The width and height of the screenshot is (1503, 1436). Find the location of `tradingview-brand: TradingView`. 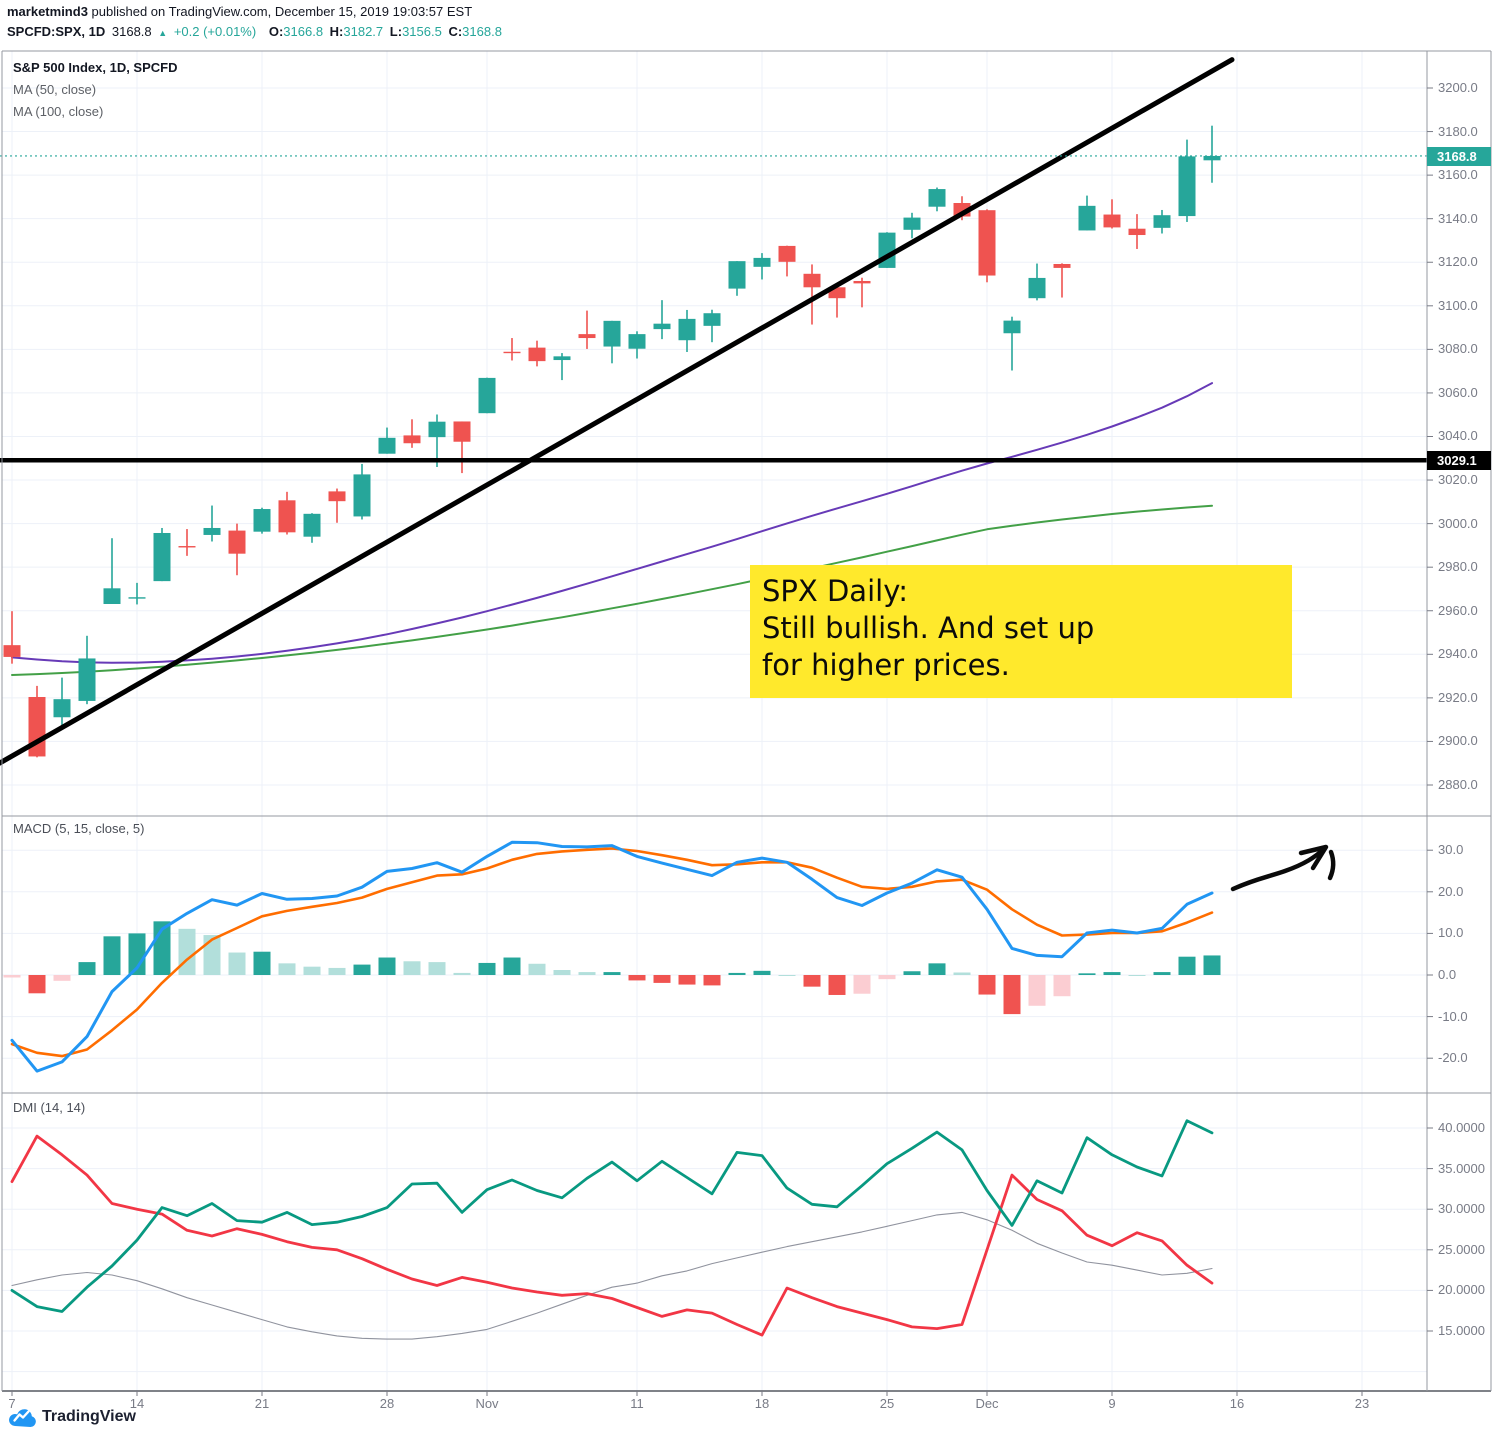

tradingview-brand: TradingView is located at coordinates (72, 1417).